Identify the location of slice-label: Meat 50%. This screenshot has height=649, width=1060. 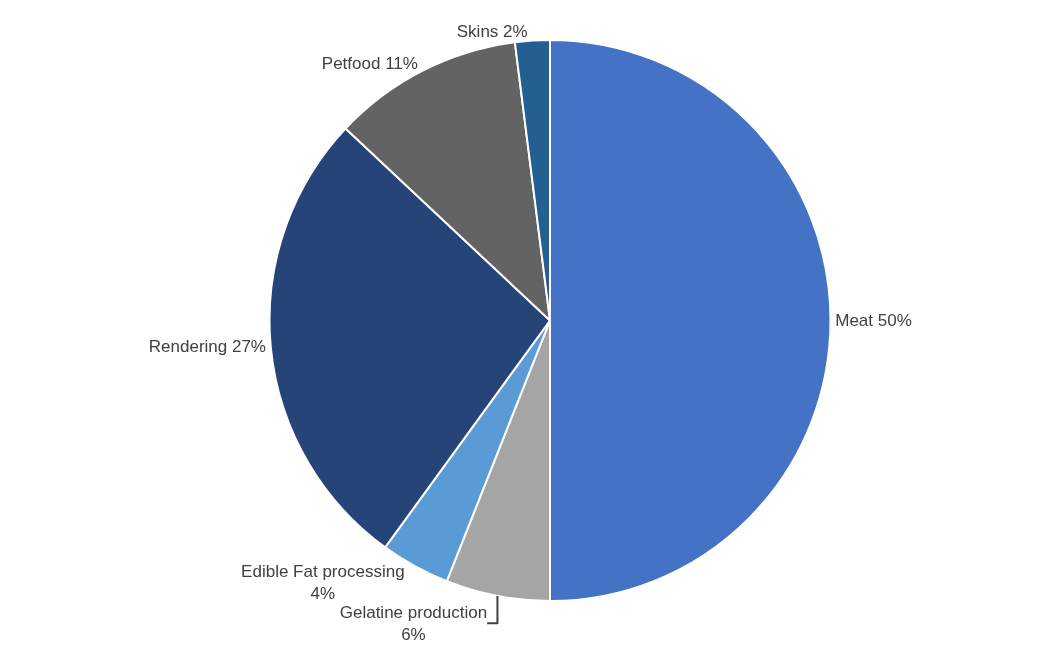
(873, 320).